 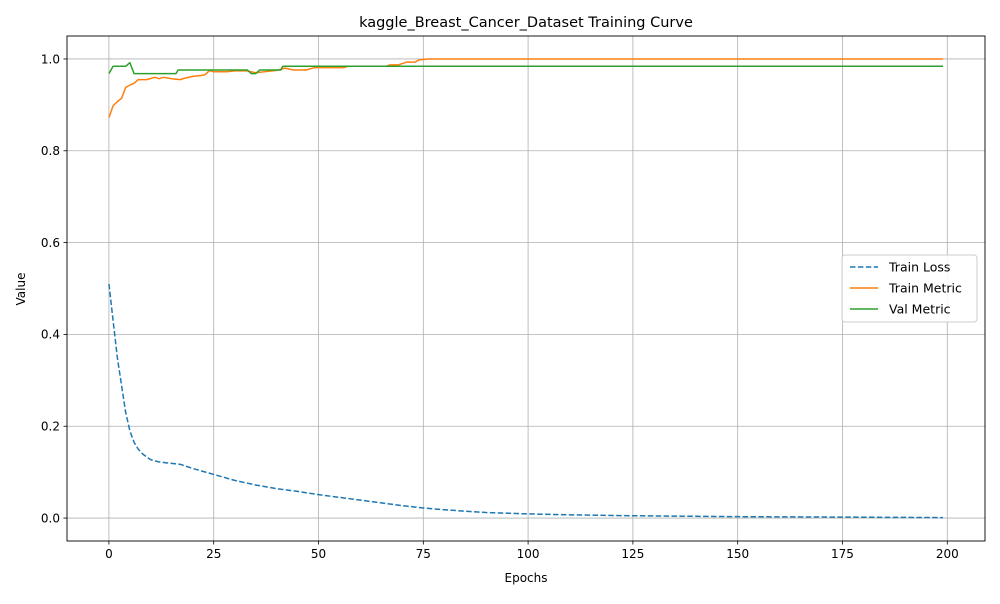 I want to click on y-tick-label: 0.2, so click(x=50, y=427).